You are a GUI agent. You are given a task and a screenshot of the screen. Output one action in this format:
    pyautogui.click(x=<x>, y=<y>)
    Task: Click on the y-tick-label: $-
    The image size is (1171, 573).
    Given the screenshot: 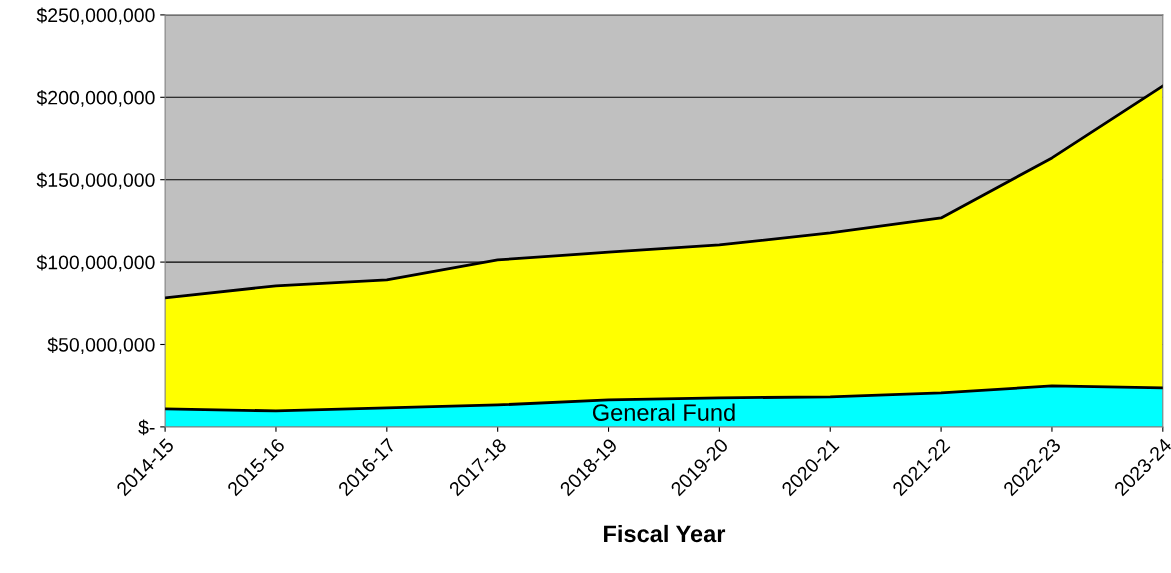 What is the action you would take?
    pyautogui.click(x=146, y=427)
    